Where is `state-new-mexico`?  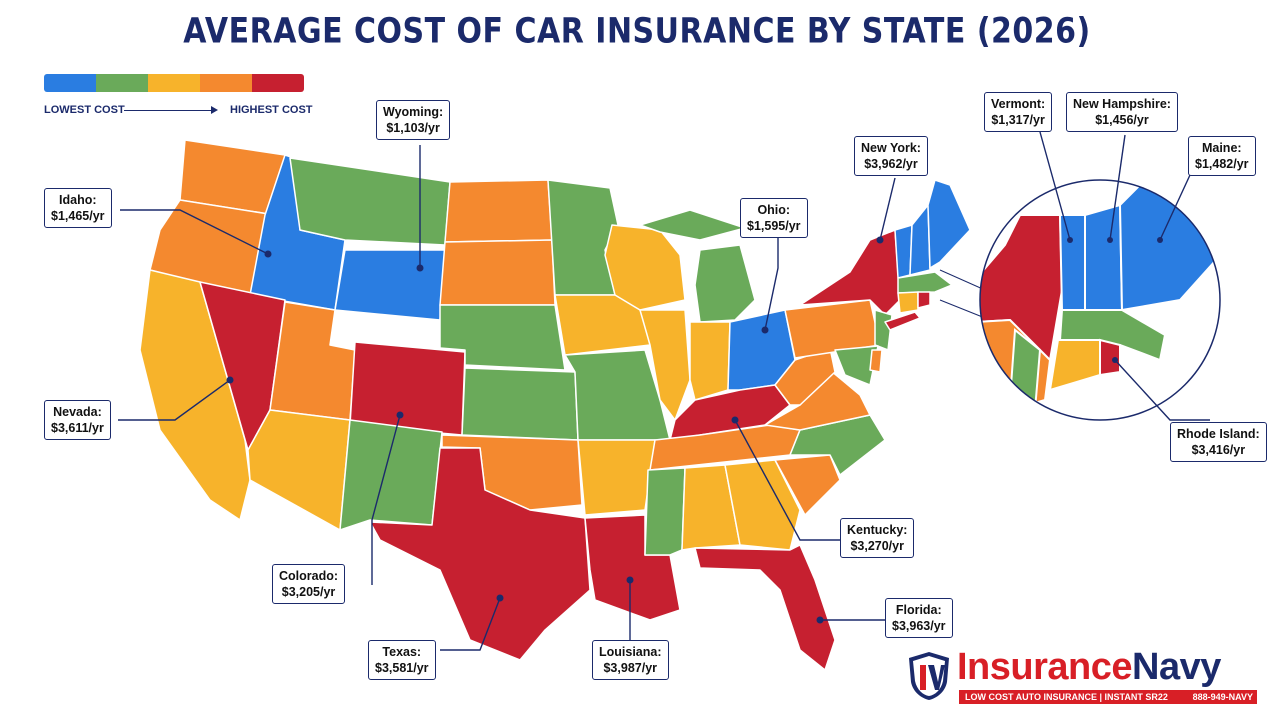
state-new-mexico is located at coordinates (391, 475).